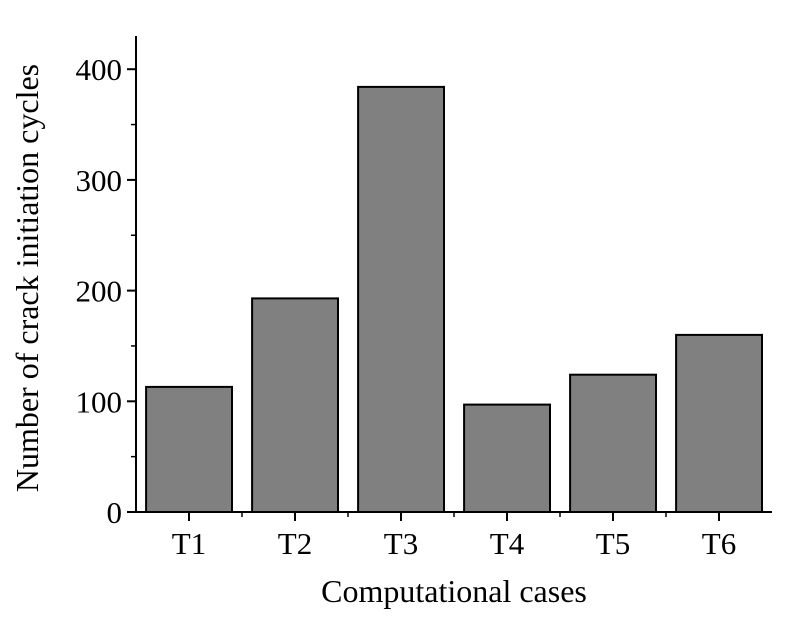 Image resolution: width=788 pixels, height=625 pixels. I want to click on y-tick-label: 0, so click(115, 512).